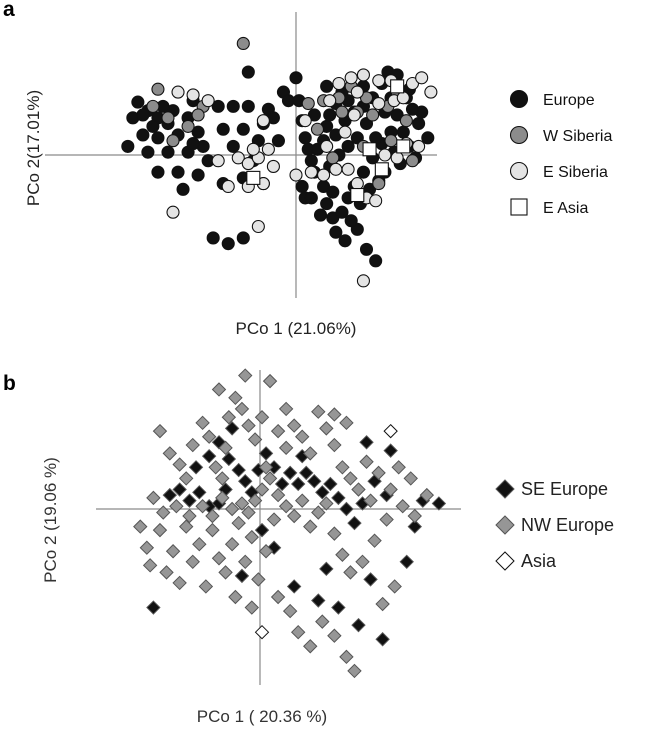 The width and height of the screenshot is (651, 729). What do you see at coordinates (577, 136) in the screenshot?
I see `panel-a-legend-label-w-siberia: W Siberia` at bounding box center [577, 136].